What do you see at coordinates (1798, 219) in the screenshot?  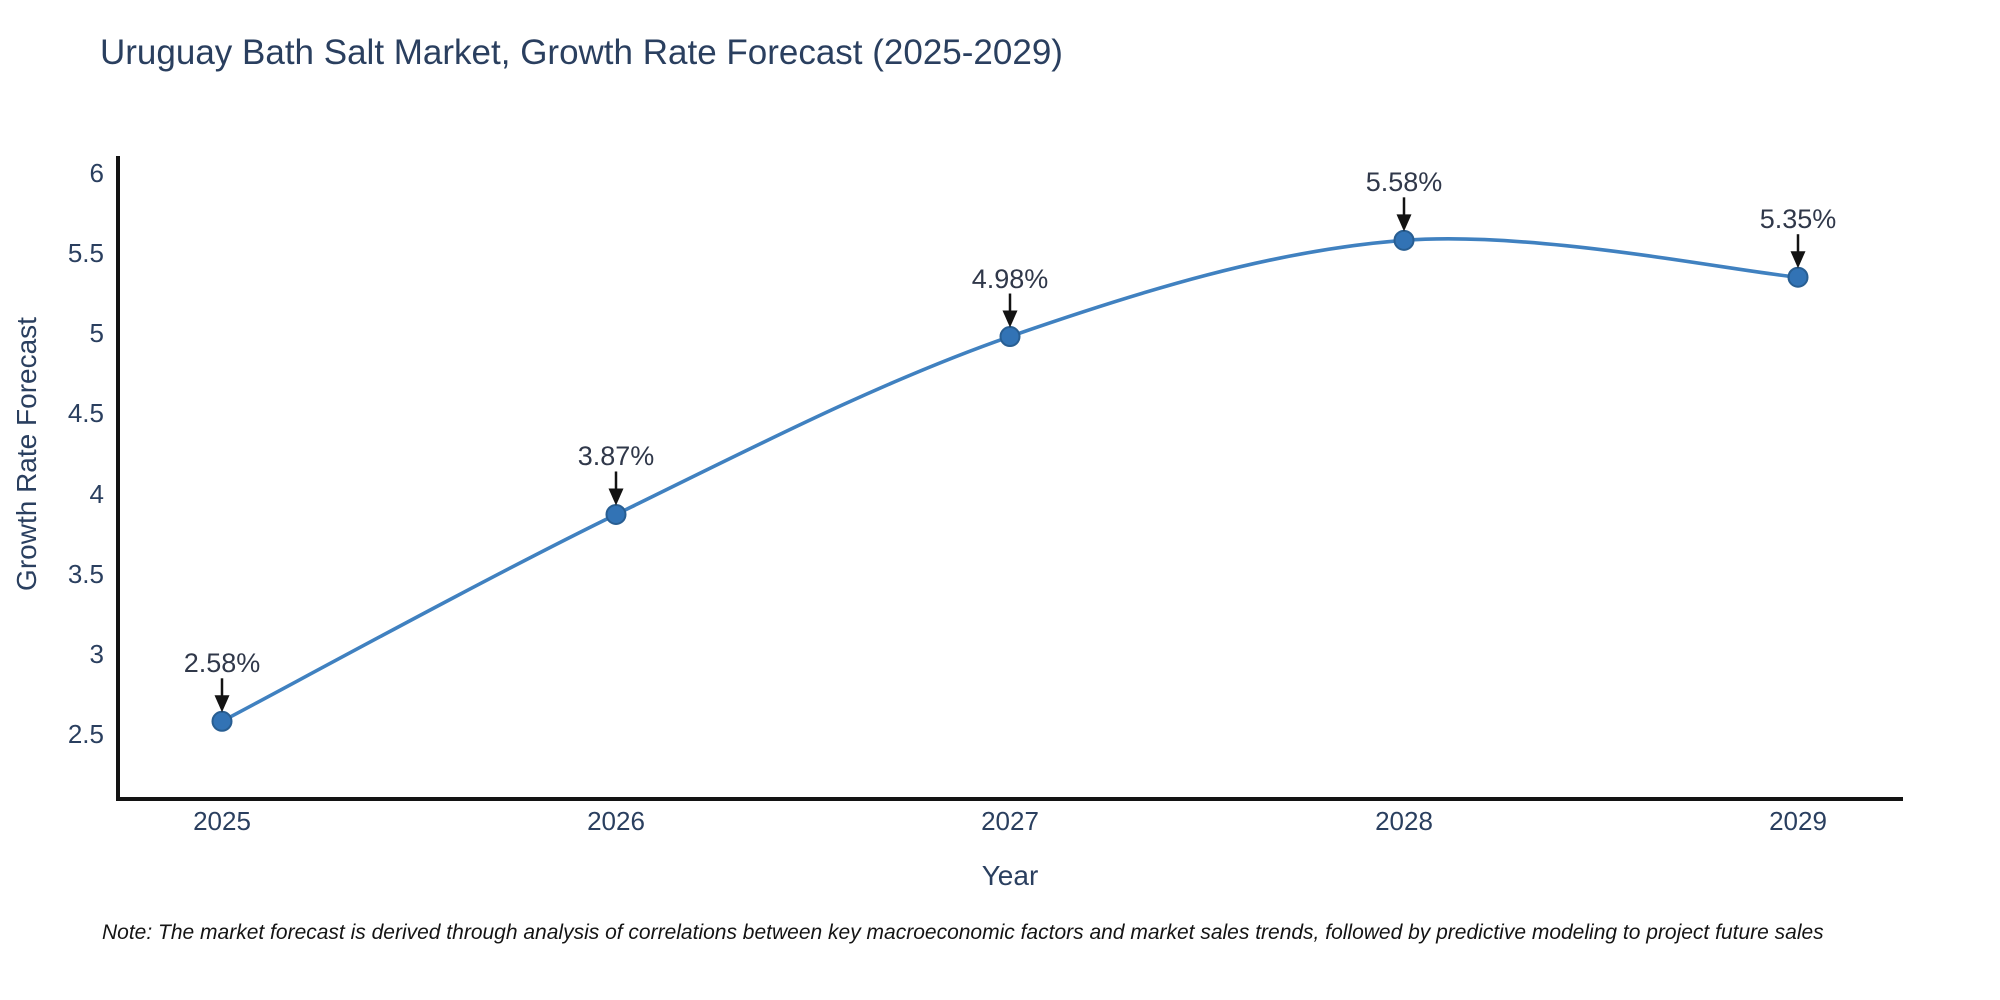 I see `point-annotation: 5.35%` at bounding box center [1798, 219].